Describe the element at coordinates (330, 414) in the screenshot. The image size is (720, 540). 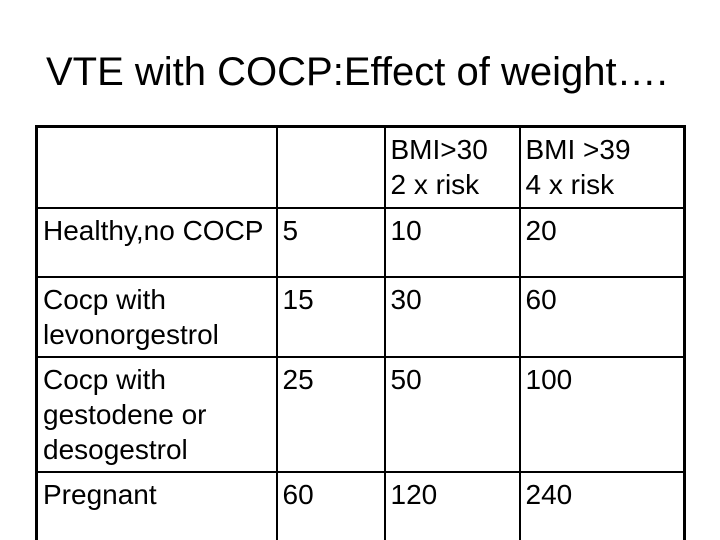
I see `value-cell-gesto-baseline: 25` at that location.